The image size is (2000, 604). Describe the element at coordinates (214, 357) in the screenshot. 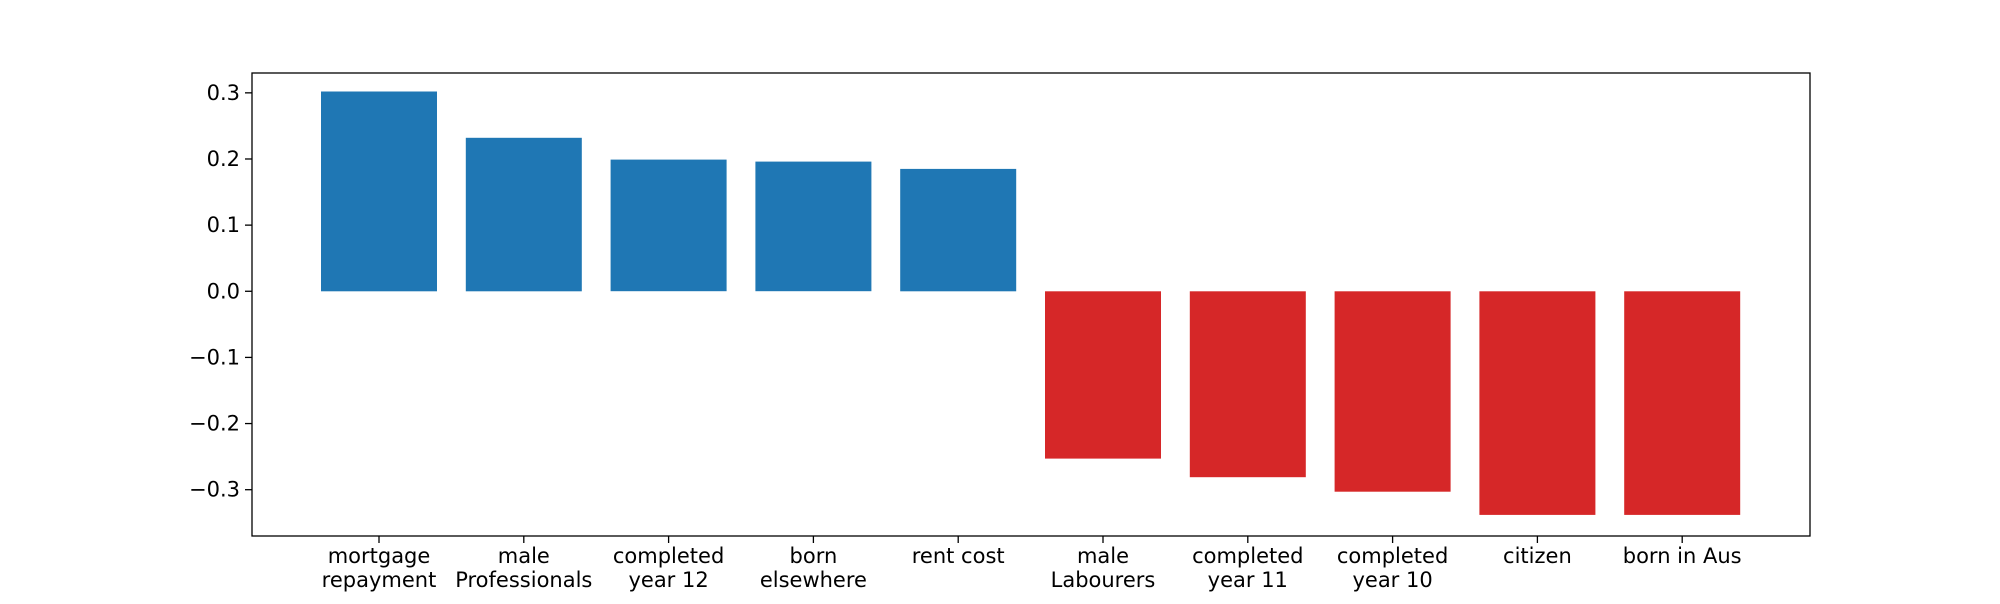

I see `y-tick-label-4: −0.1` at that location.